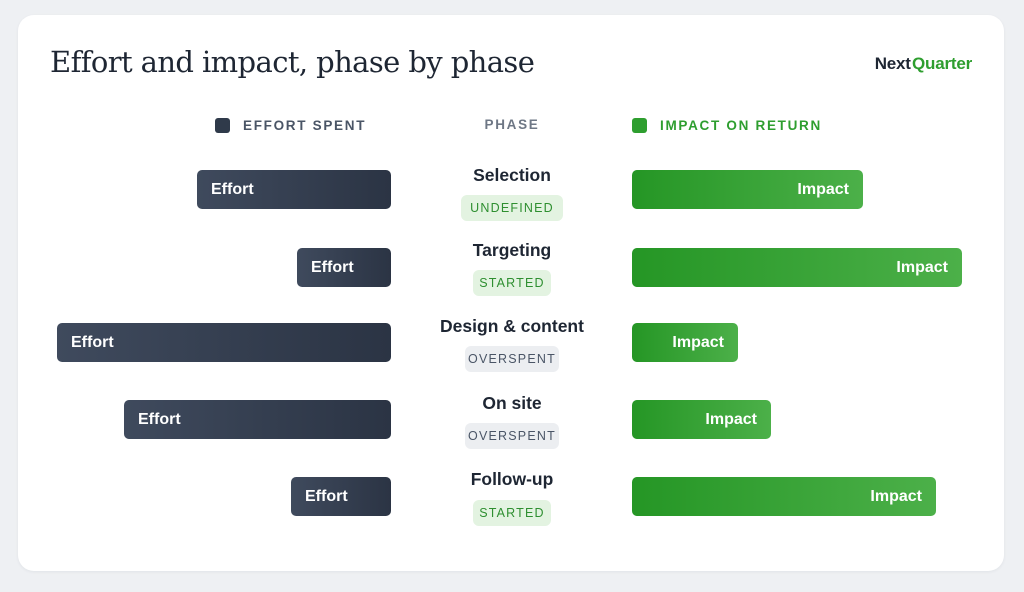  I want to click on legend-impact-swatch, so click(639, 125).